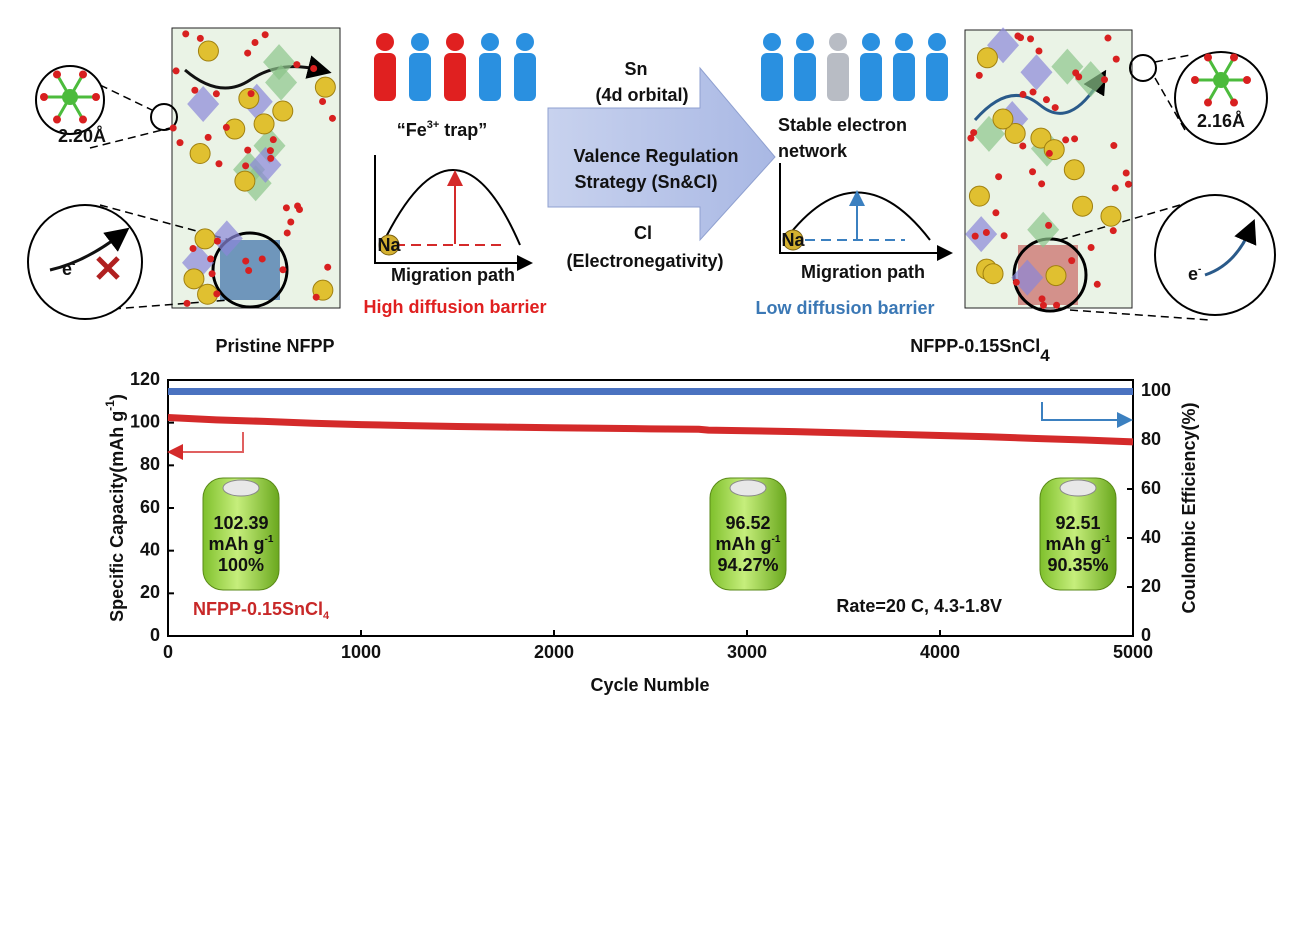 This screenshot has height=937, width=1302. What do you see at coordinates (1227, 91) in the screenshot?
I see `bond` at bounding box center [1227, 91].